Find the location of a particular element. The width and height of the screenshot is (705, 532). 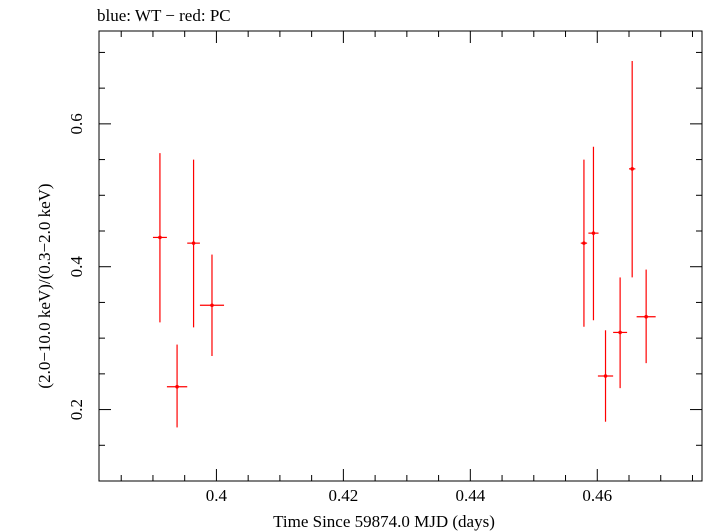

x-tick-label: 0.44 is located at coordinates (470, 495).